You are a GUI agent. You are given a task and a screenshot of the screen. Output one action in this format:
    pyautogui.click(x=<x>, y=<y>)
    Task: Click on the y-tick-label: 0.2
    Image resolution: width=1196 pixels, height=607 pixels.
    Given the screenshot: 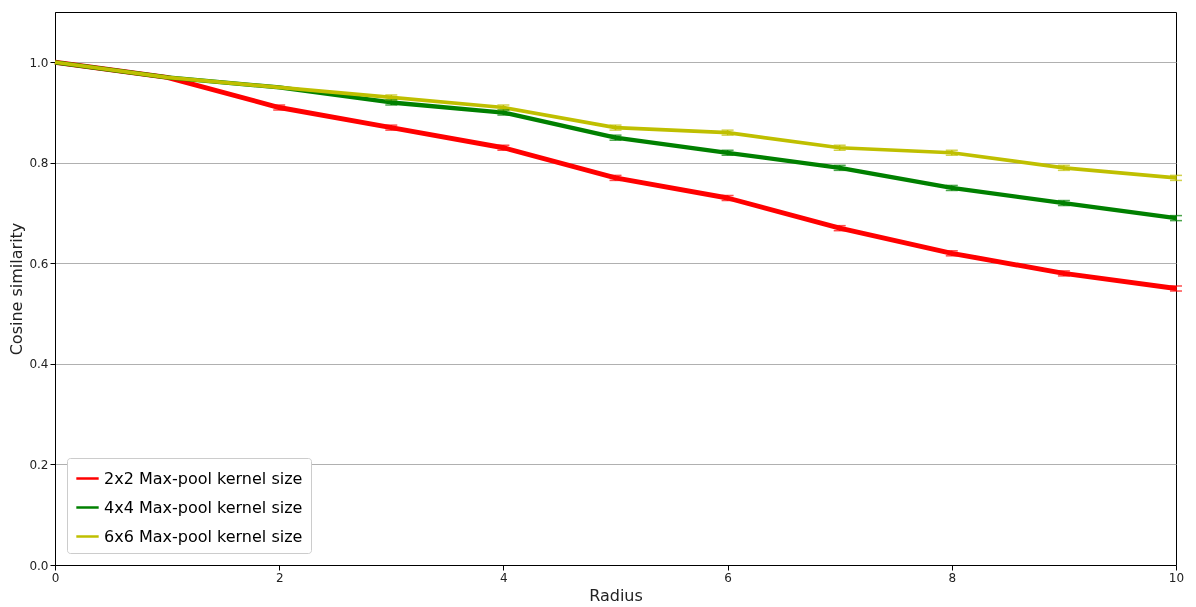 What is the action you would take?
    pyautogui.click(x=39, y=464)
    